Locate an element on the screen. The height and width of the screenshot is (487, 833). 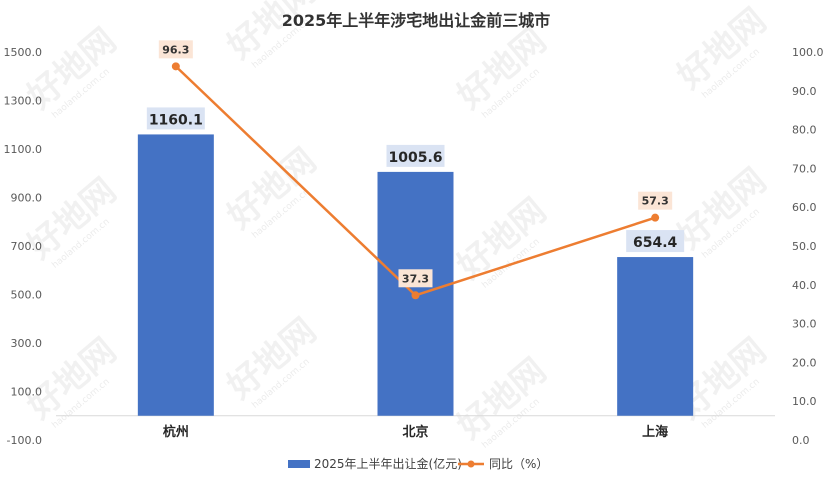
y-right-tick-label: 80.0 is located at coordinates (804, 130).